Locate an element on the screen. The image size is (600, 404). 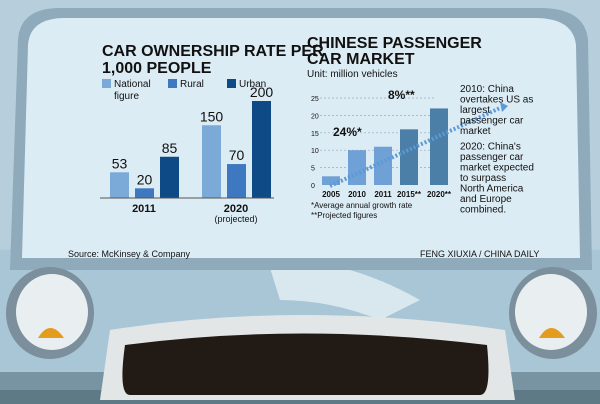
left-chart-title-line1: CAR OWNERSHIP RATE PER is located at coordinates (213, 51).